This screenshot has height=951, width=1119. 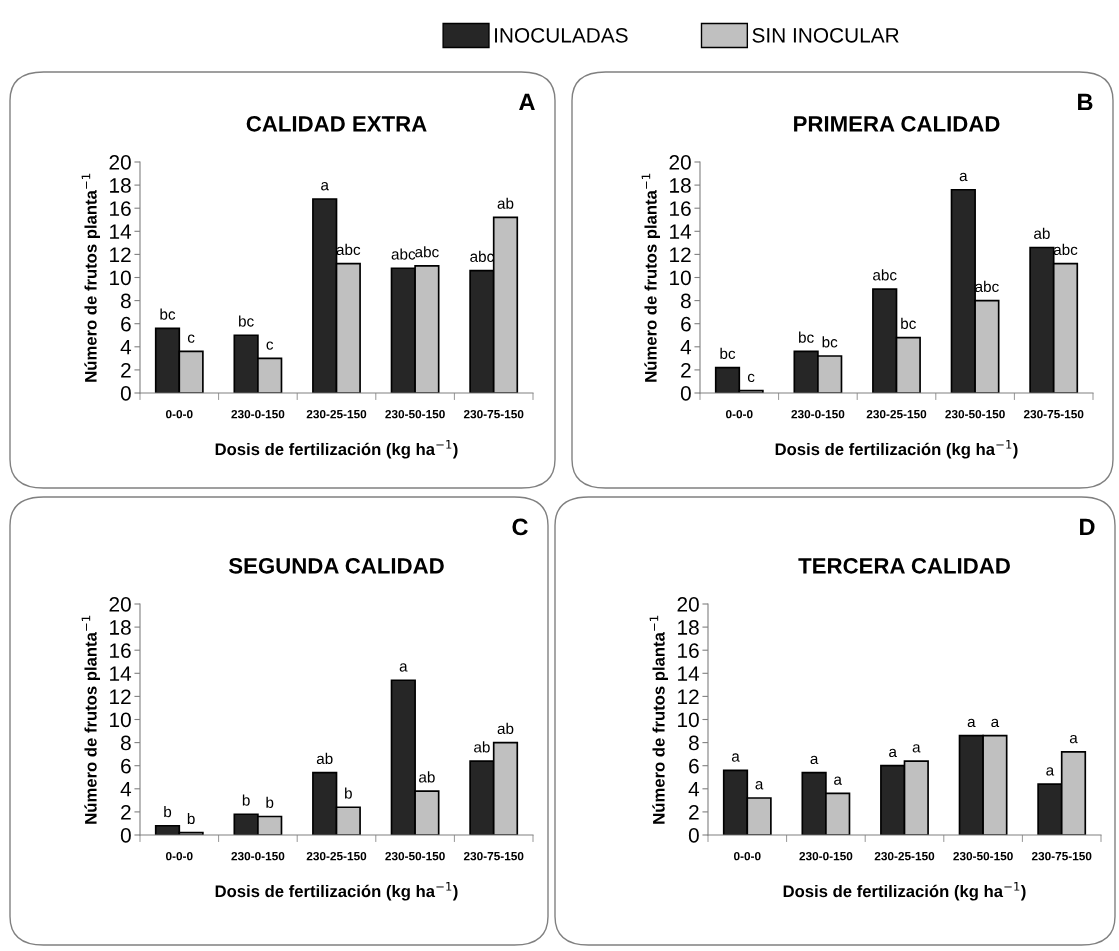 I want to click on legend-label: SIN INOCULAR, so click(x=825, y=35).